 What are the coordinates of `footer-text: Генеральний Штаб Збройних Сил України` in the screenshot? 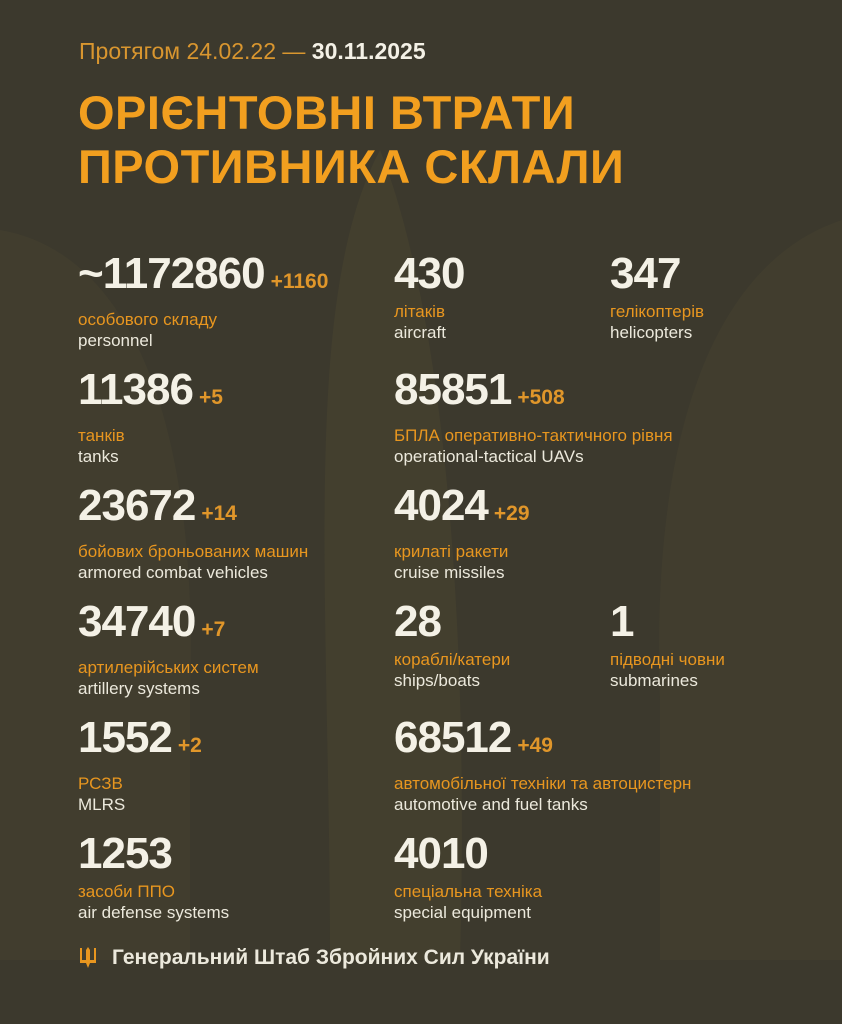 It's located at (331, 957).